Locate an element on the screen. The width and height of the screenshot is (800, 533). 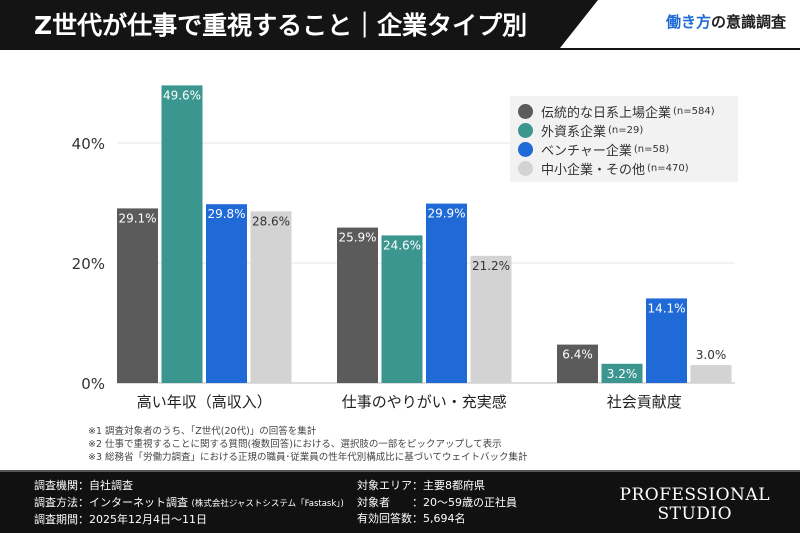
legend-label: 中小企業・その他 is located at coordinates (593, 170).